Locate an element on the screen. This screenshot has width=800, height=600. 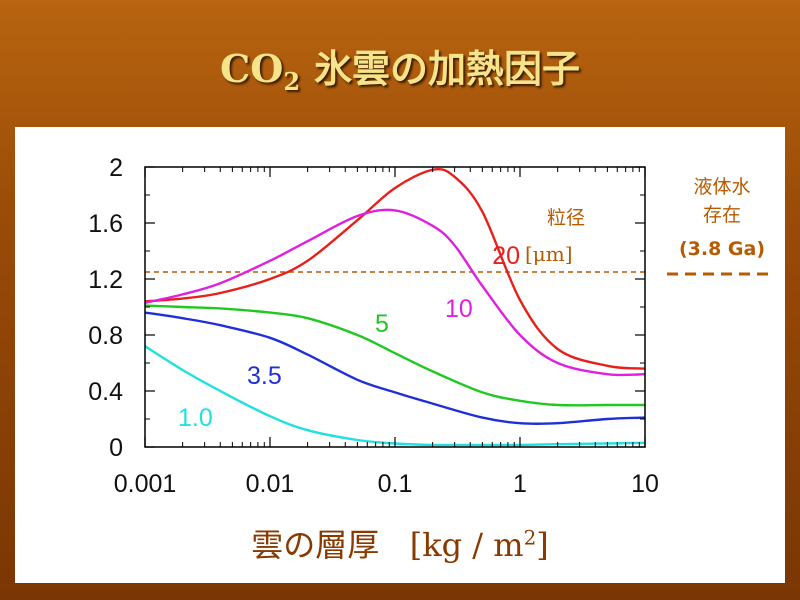
x-axis-title: 雲の層厚 [kg / m2] is located at coordinates (400, 543).